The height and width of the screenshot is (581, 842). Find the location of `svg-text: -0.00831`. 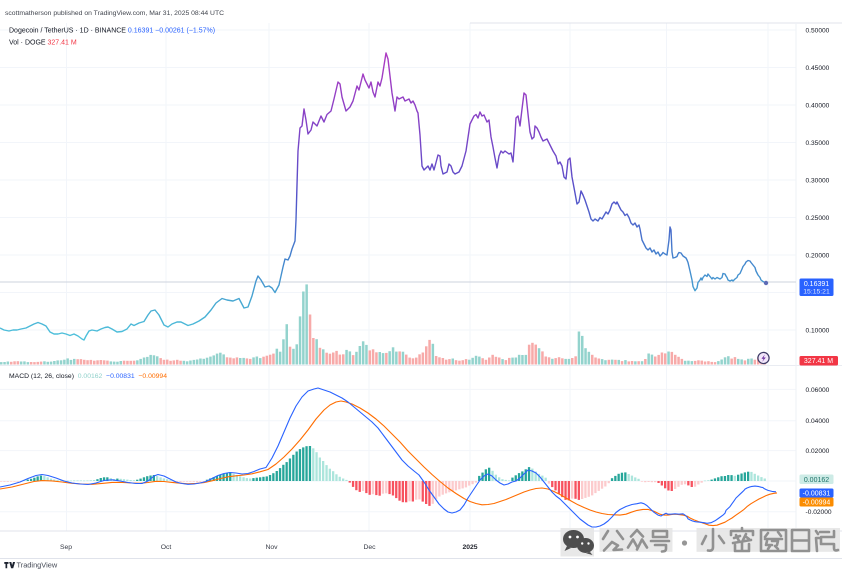

svg-text: -0.00831 is located at coordinates (817, 494).